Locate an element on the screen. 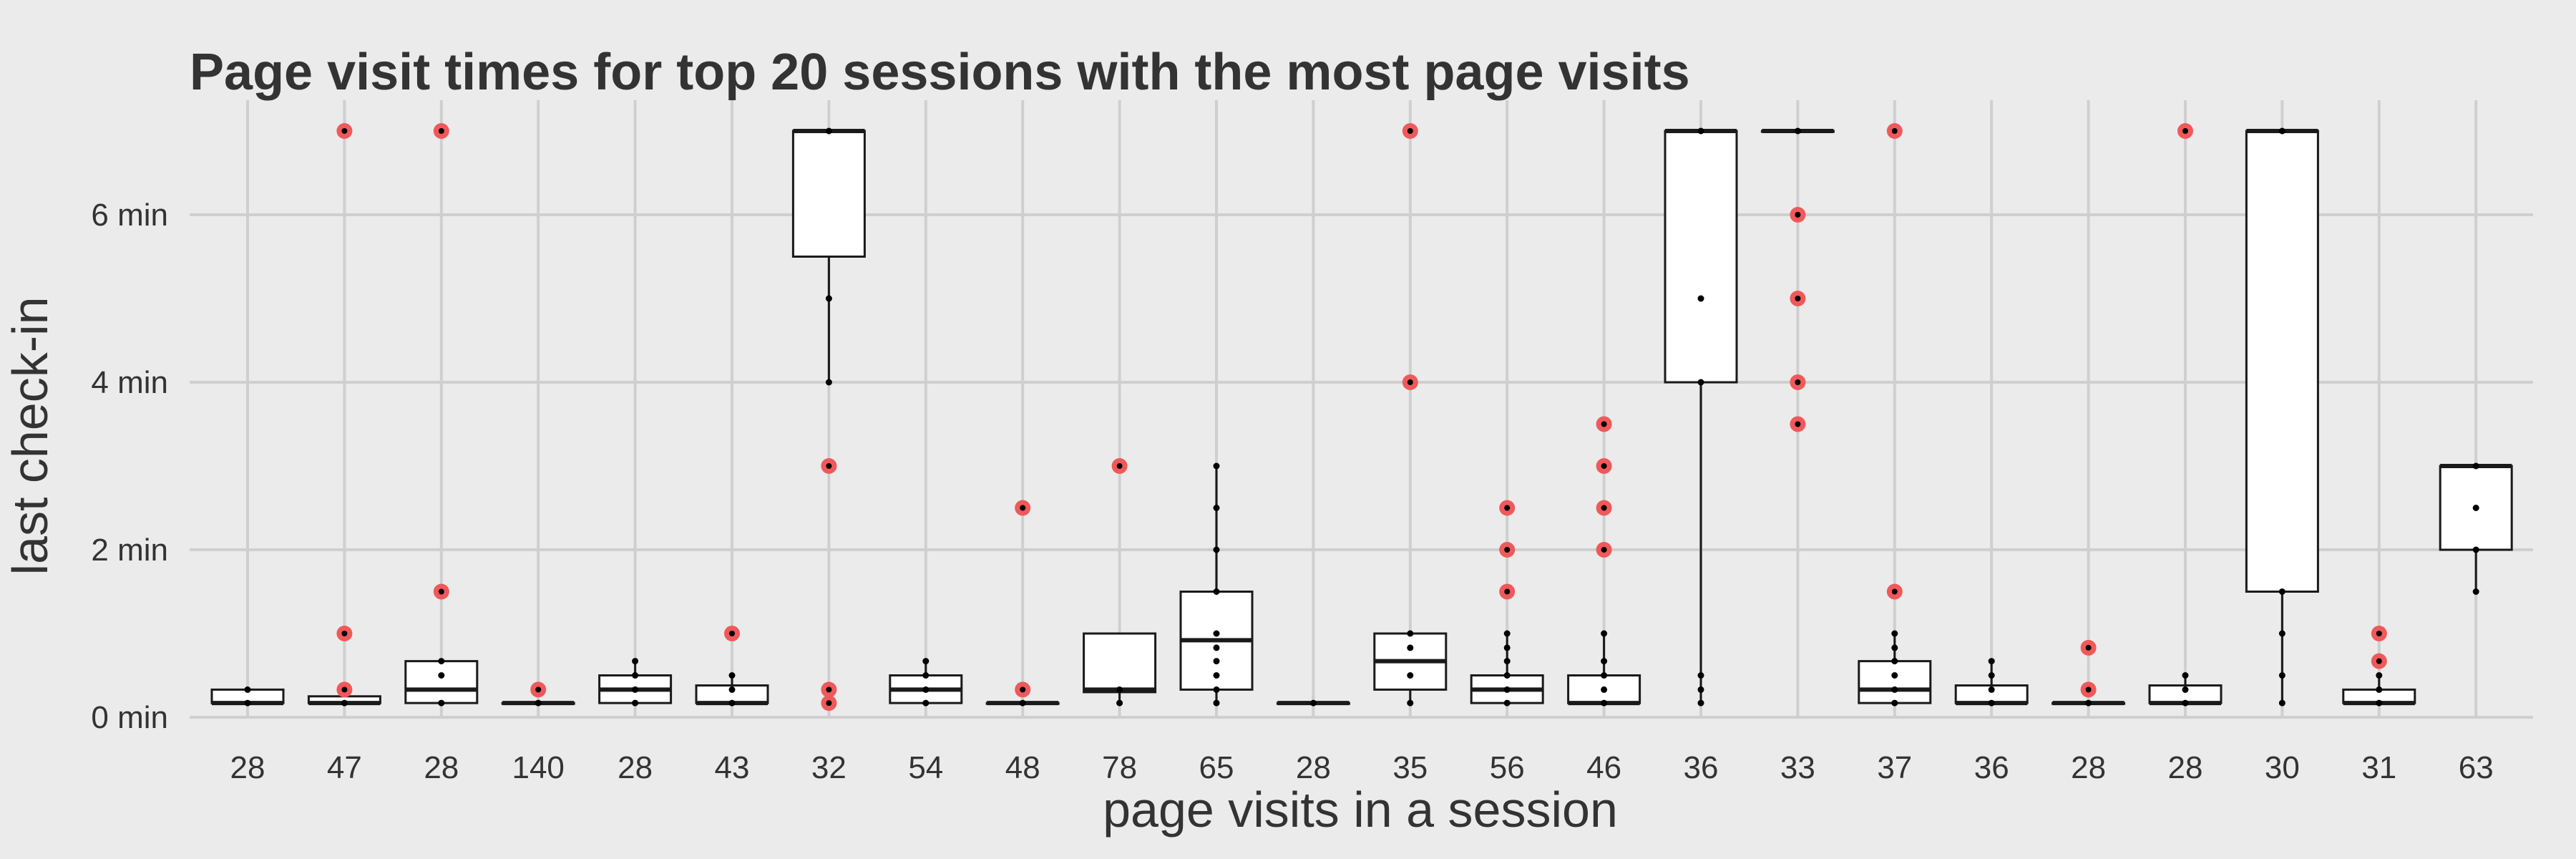 This screenshot has width=2576, height=859. x-axis-title: page visits in a session is located at coordinates (1360, 810).